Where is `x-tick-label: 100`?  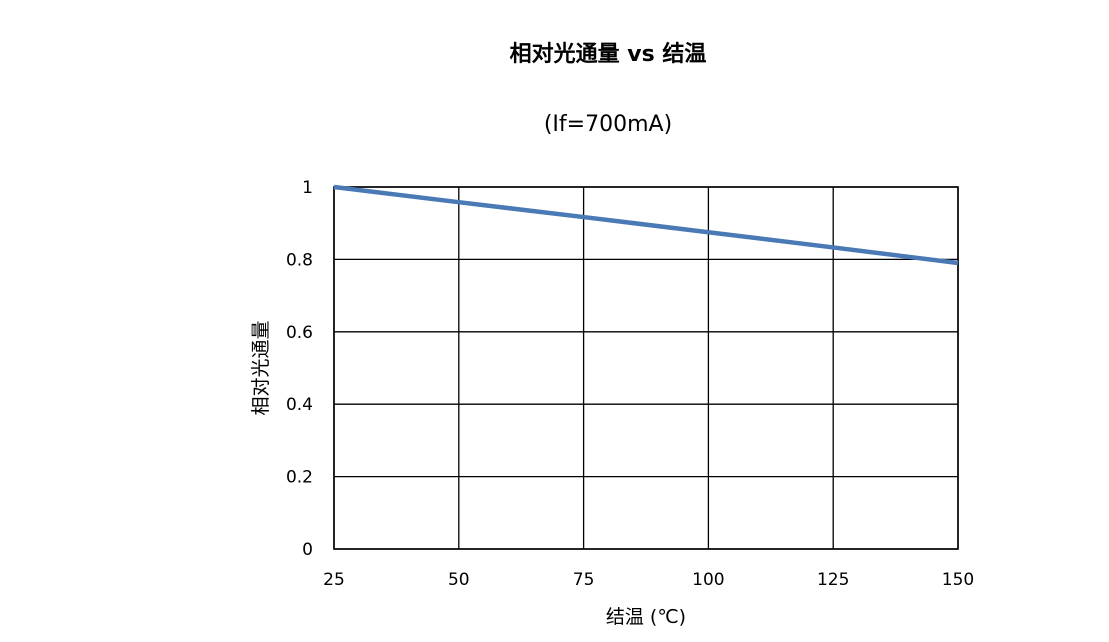
x-tick-label: 100 is located at coordinates (708, 580).